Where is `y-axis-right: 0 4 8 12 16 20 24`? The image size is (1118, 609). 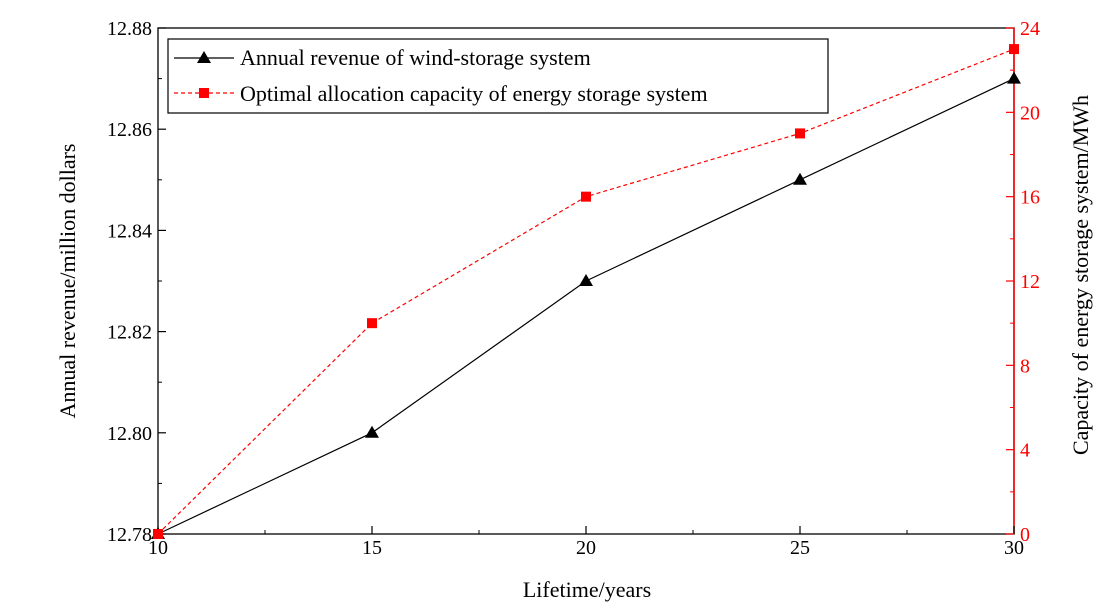 y-axis-right: 0 4 8 12 16 20 24 is located at coordinates (1023, 282).